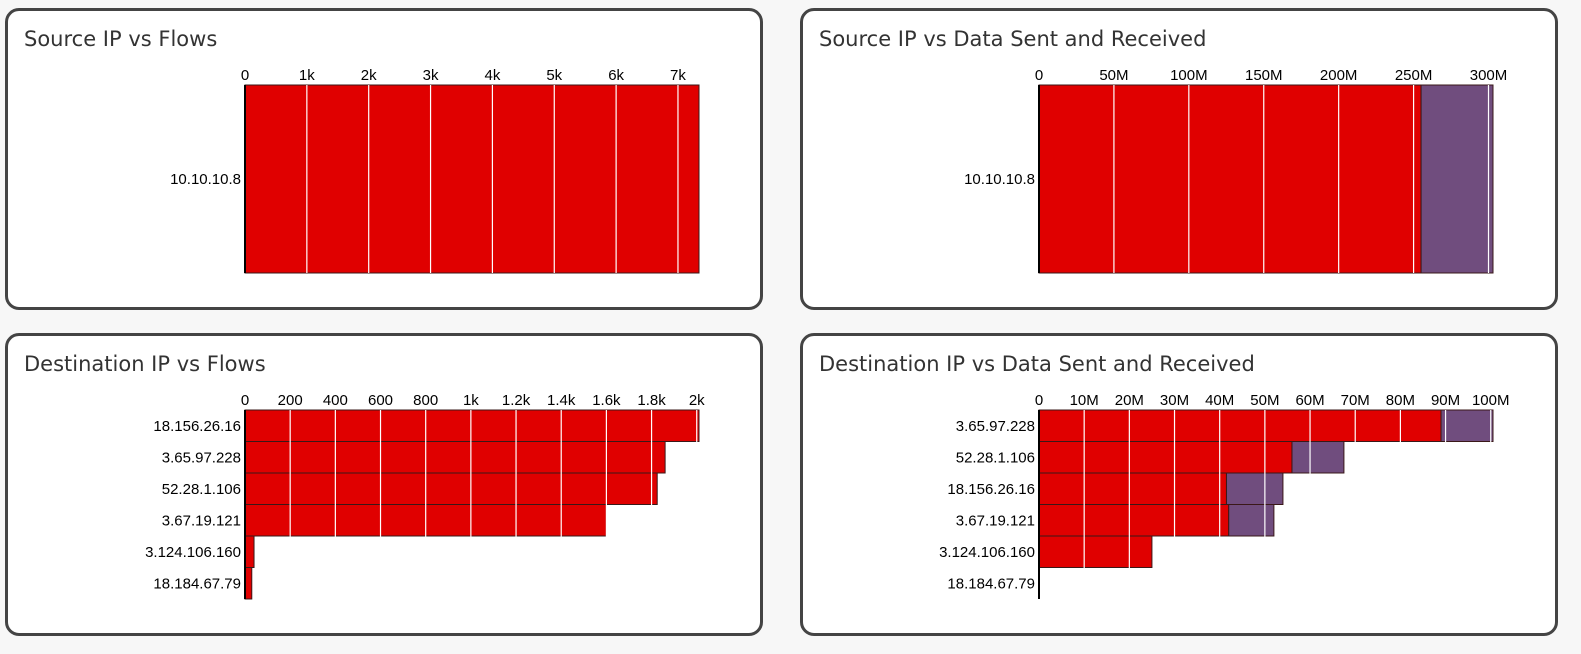  Describe the element at coordinates (425, 400) in the screenshot. I see `x-tick-label: 800` at that location.